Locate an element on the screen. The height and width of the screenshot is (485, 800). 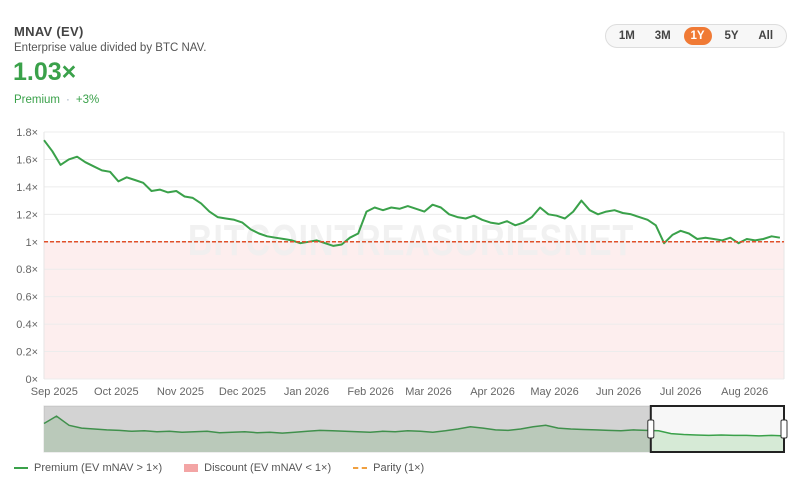
legend-parity: Parity (1×) is located at coordinates (388, 468).